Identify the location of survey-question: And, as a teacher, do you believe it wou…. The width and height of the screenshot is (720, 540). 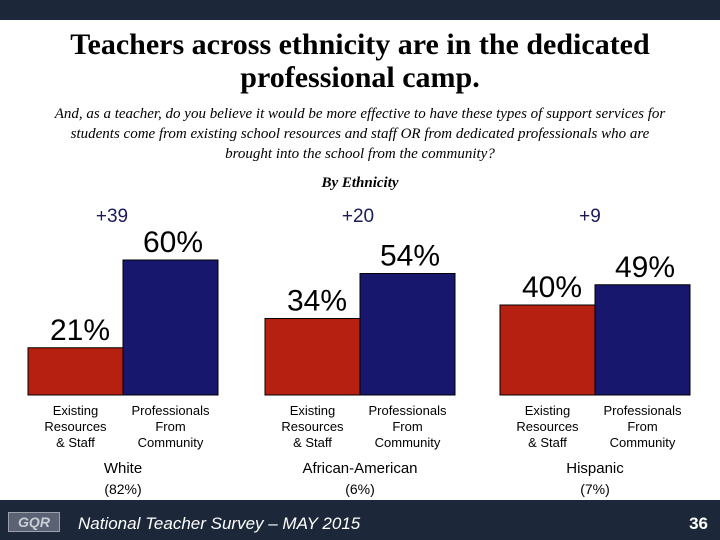
(360, 134).